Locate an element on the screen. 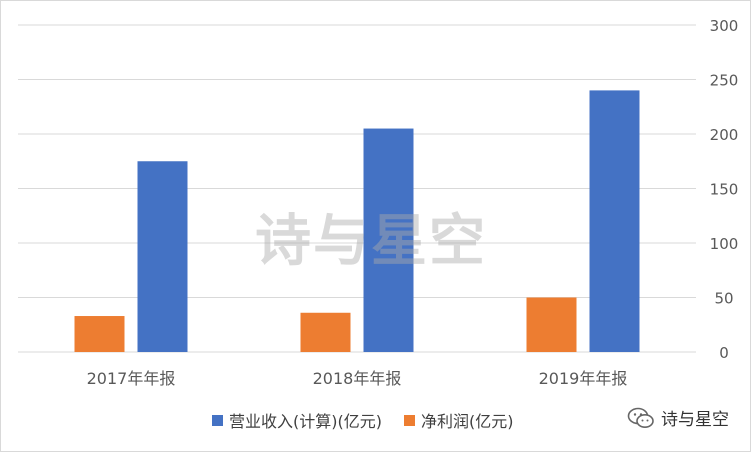  x-tick-labels: 2017年年报 2018年年报 2019年年报 is located at coordinates (357, 378).